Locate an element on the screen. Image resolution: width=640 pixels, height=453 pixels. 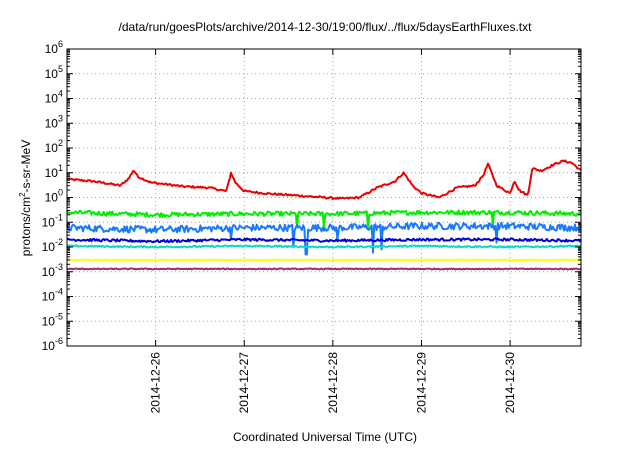
y-axis-label-prefix: protons/cm is located at coordinates (26, 226).